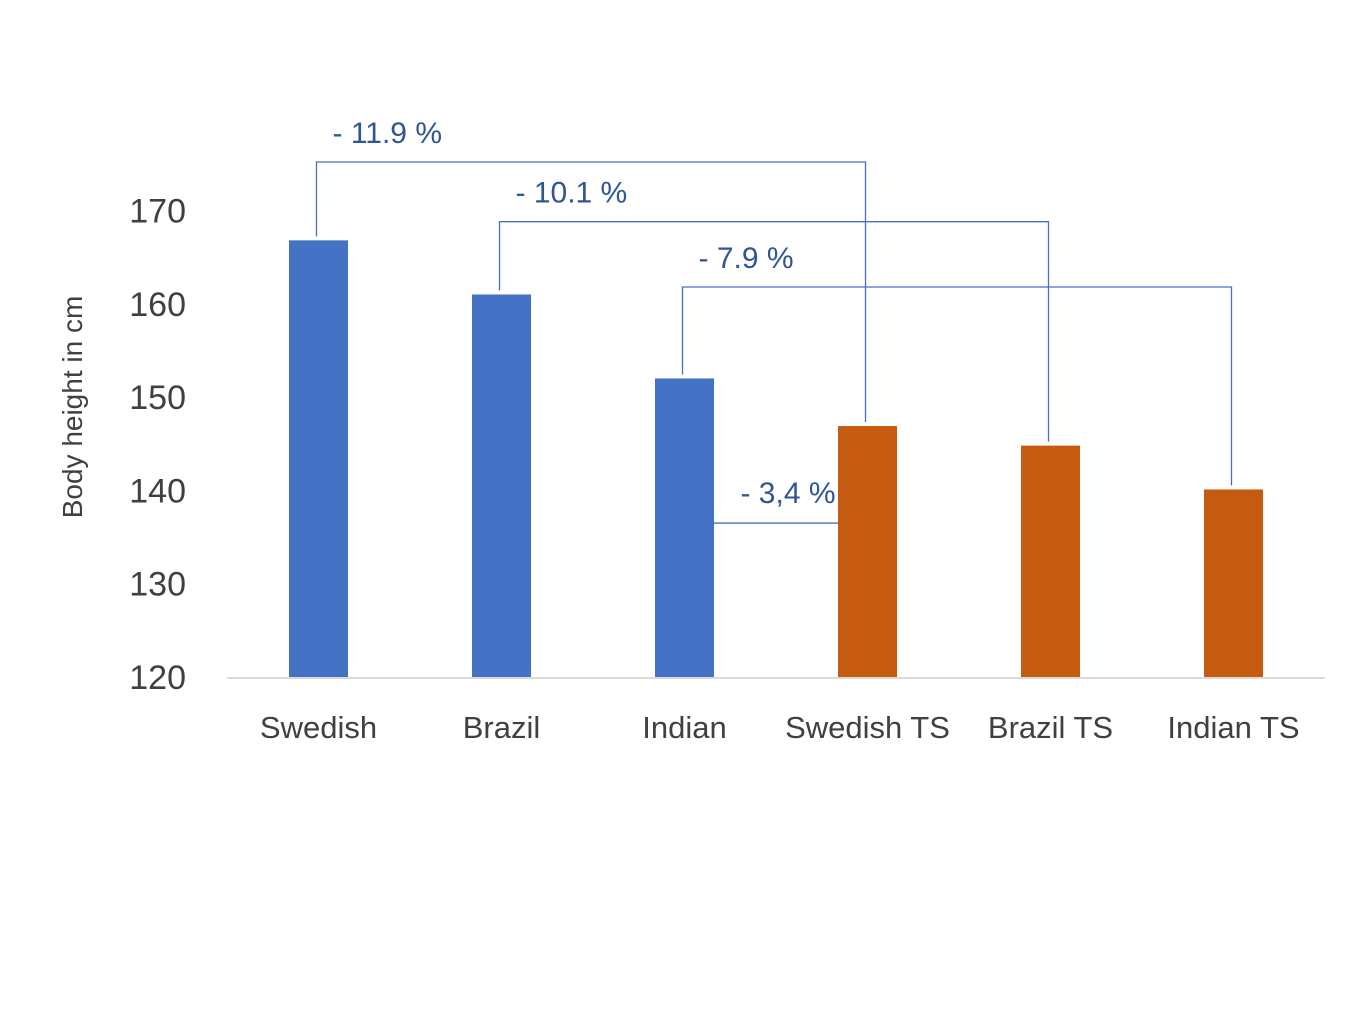  Describe the element at coordinates (157, 398) in the screenshot. I see `y-tick-label: 150` at that location.